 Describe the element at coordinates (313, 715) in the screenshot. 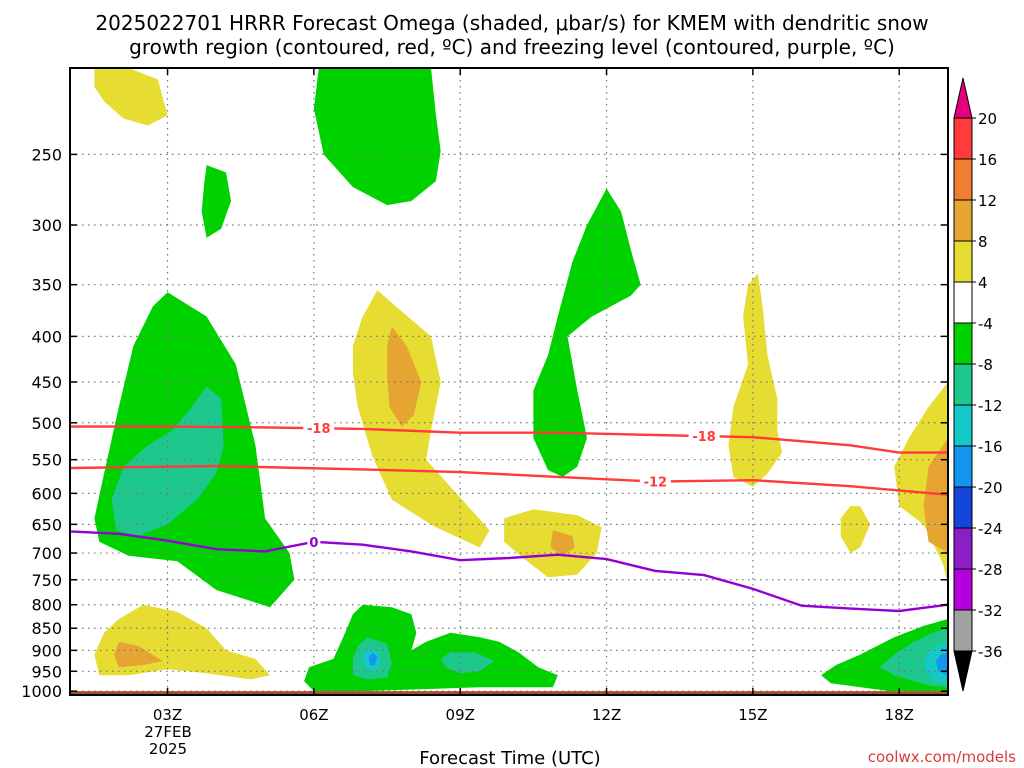

I see `x-tick-label: 06Z` at that location.